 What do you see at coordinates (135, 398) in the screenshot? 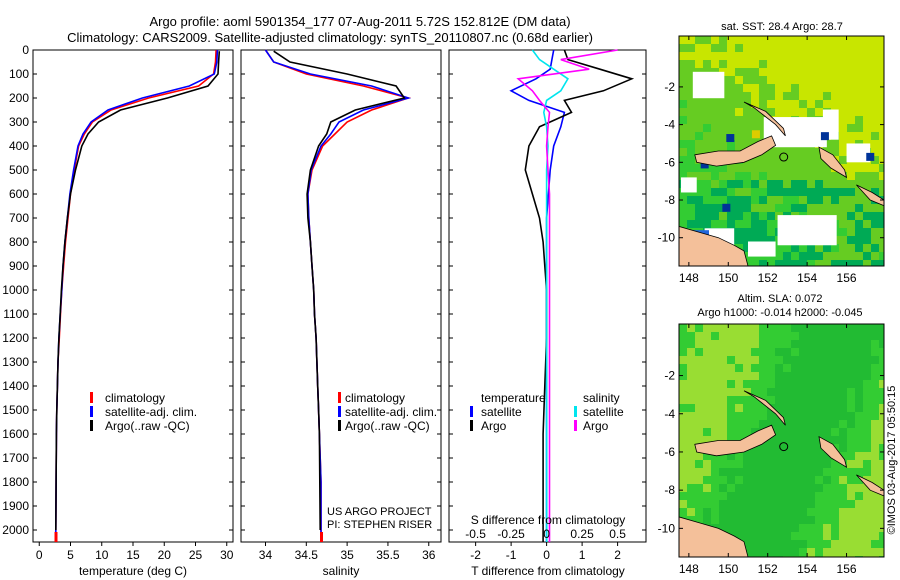
I see `legend-label-climatology: climatology` at bounding box center [135, 398].